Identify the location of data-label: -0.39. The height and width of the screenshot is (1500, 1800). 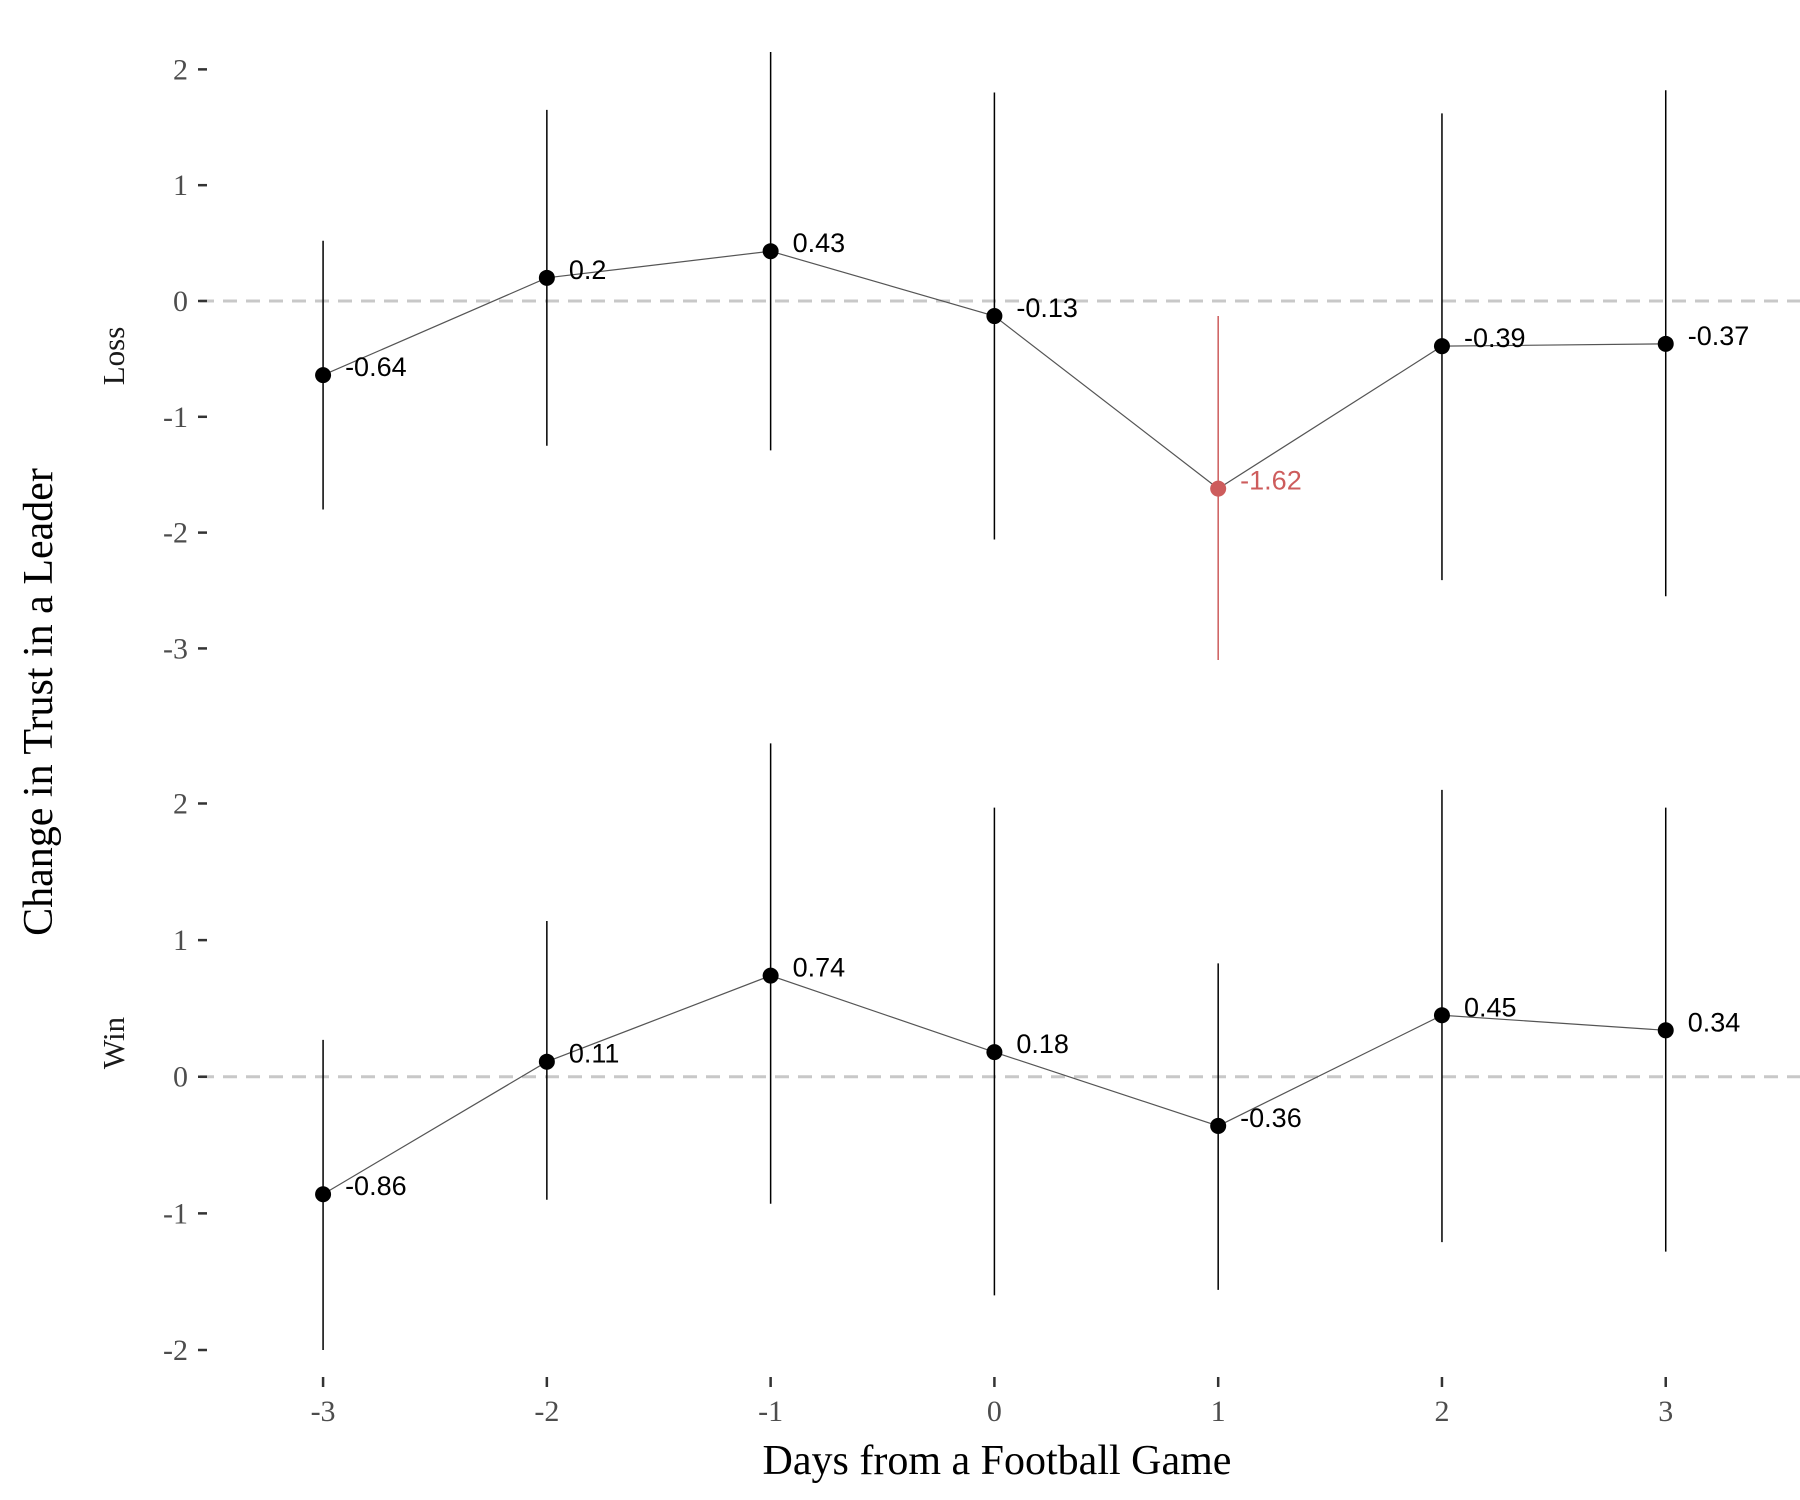
(1495, 338).